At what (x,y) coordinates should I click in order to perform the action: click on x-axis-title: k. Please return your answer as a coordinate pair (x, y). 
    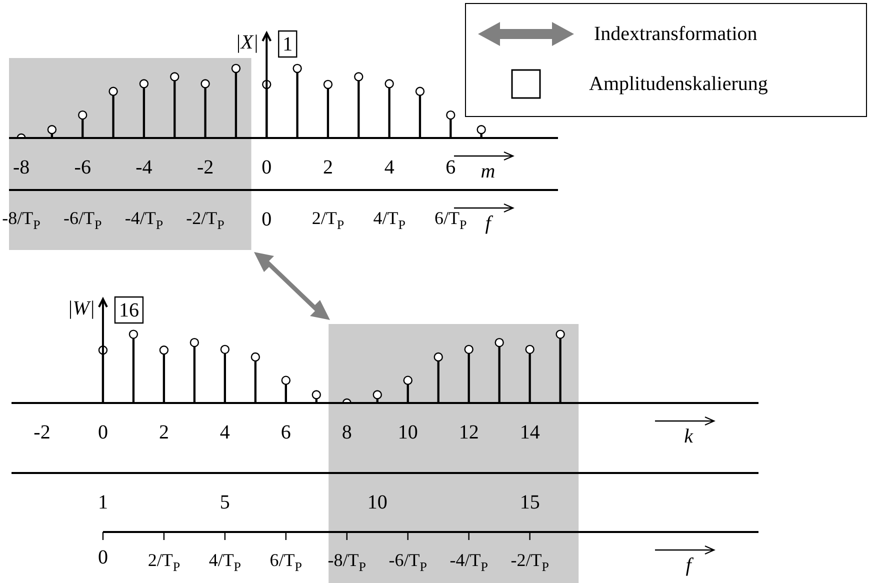
    Looking at the image, I should click on (689, 436).